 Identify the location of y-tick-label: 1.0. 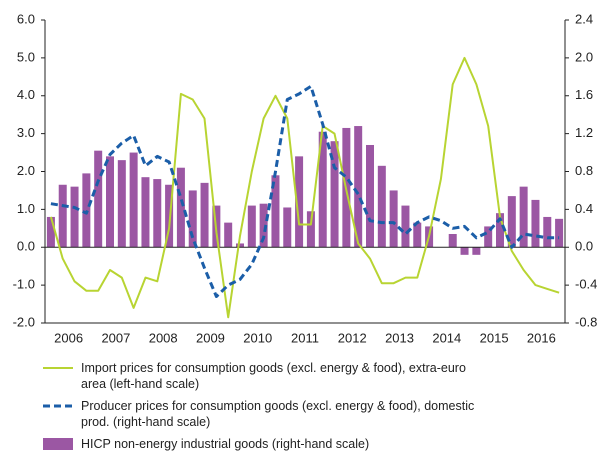
(26, 208).